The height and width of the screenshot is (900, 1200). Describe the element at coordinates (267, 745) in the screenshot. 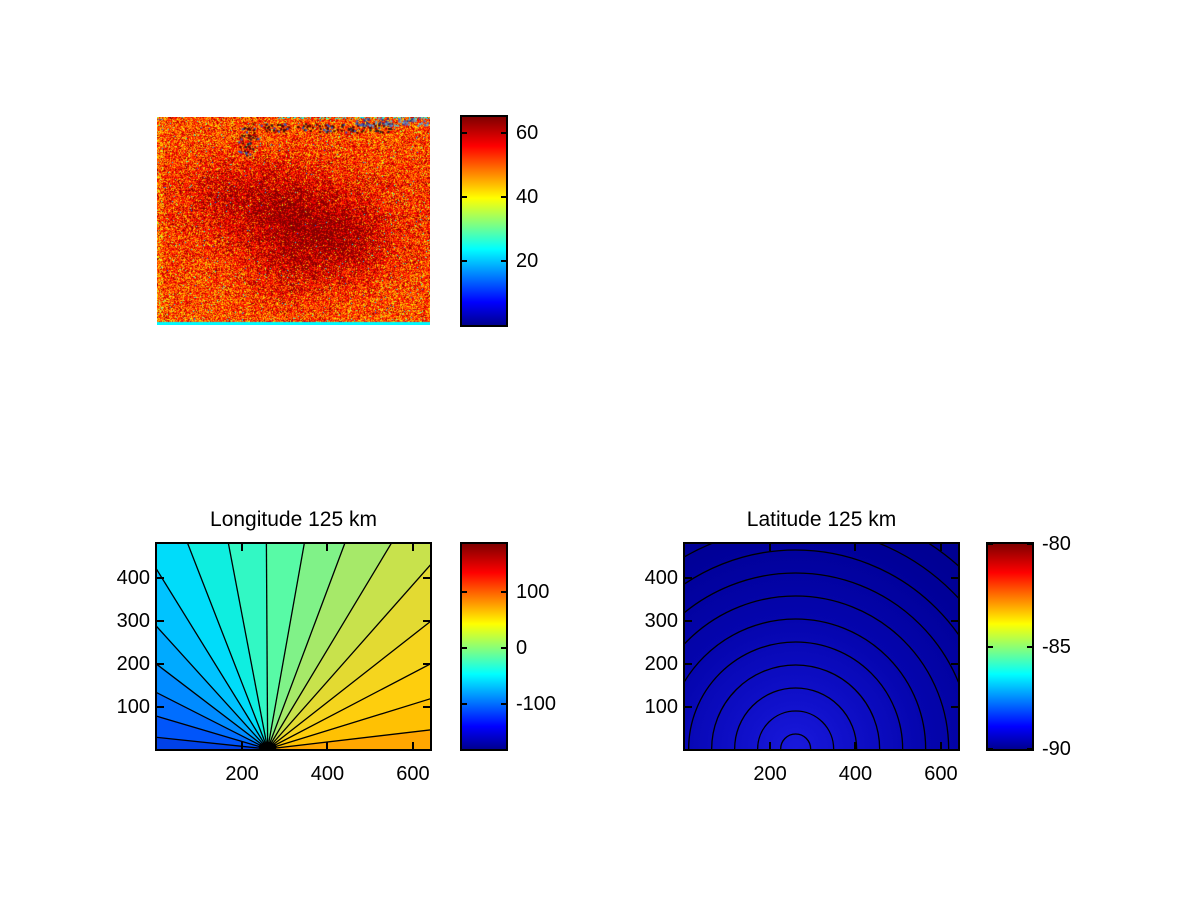

I see `fan-convergence-blob` at that location.